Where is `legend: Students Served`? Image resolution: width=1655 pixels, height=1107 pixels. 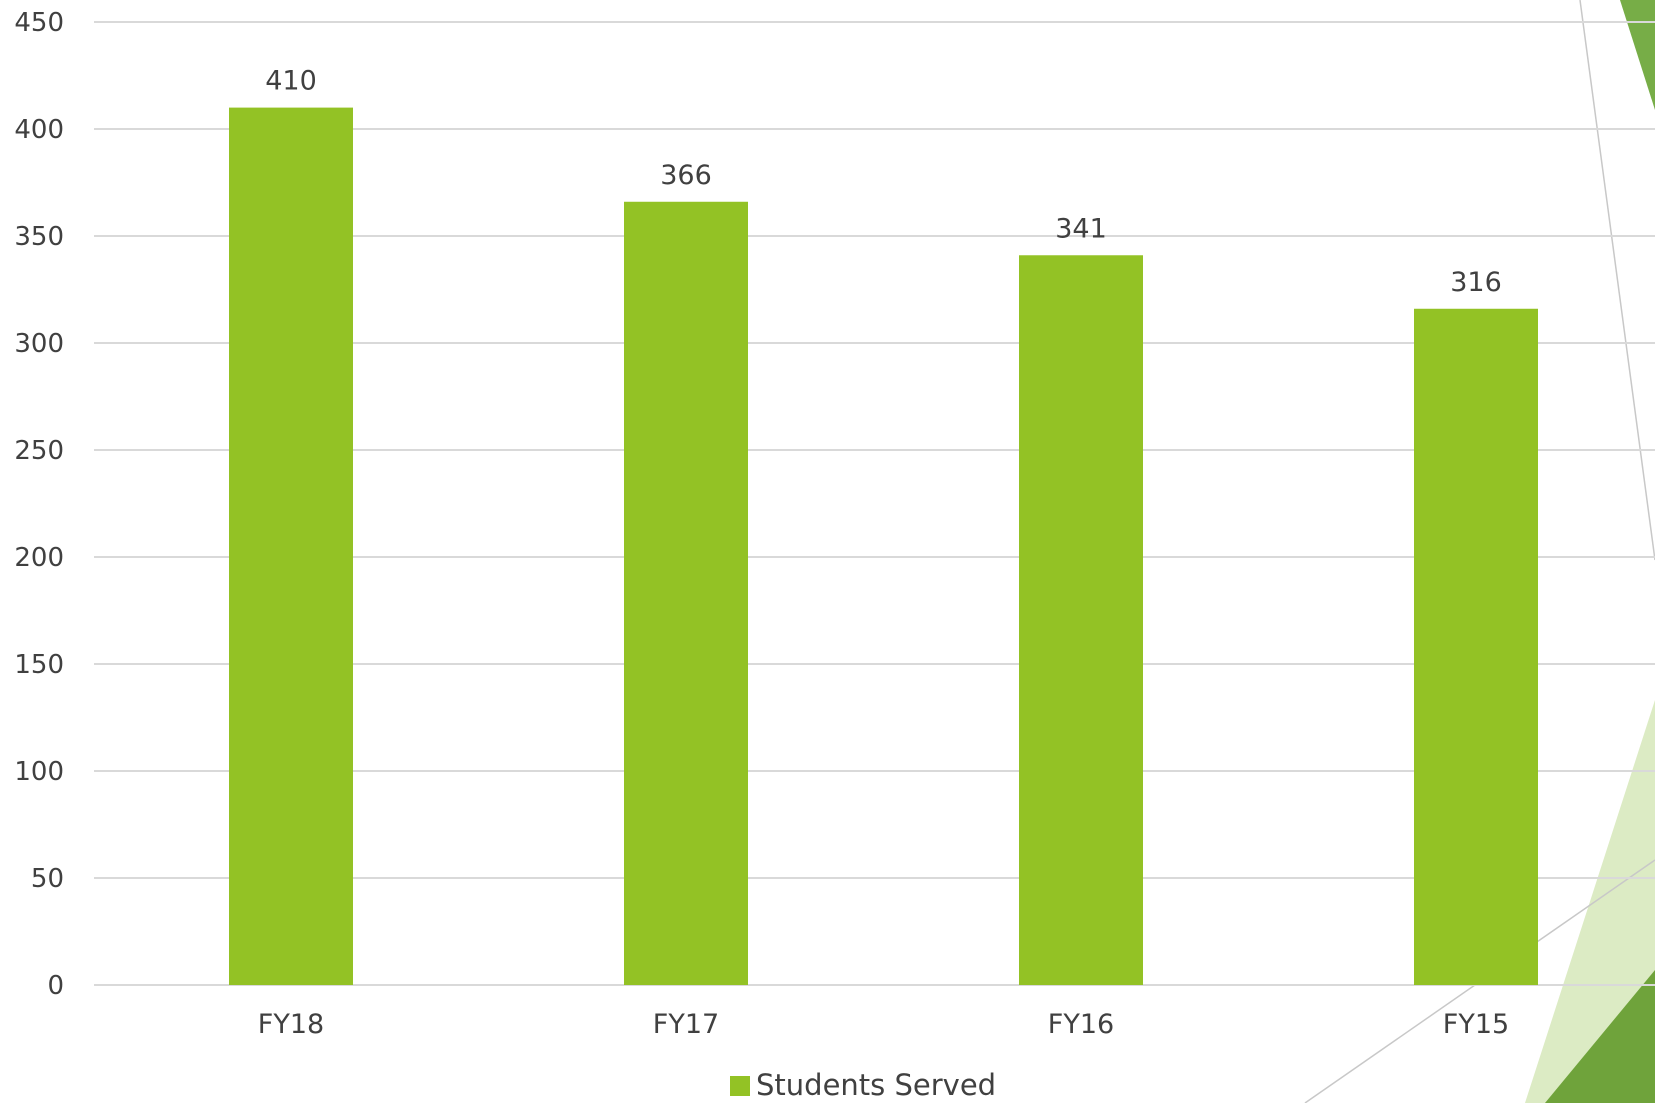 legend: Students Served is located at coordinates (863, 1085).